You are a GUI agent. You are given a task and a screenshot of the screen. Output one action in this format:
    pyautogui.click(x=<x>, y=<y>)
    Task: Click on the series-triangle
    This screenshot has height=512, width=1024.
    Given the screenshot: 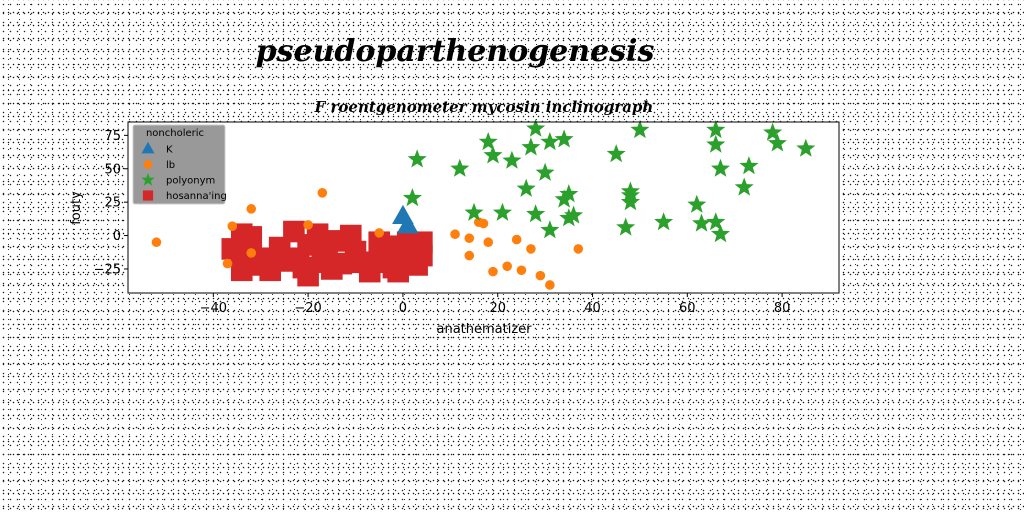 What is the action you would take?
    pyautogui.click(x=405, y=219)
    